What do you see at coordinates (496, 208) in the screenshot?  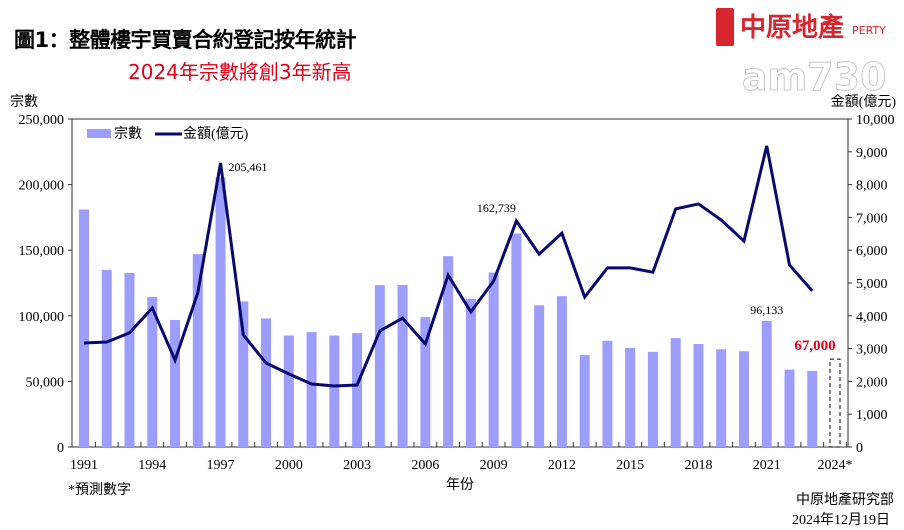 I see `data-label: 162,739` at bounding box center [496, 208].